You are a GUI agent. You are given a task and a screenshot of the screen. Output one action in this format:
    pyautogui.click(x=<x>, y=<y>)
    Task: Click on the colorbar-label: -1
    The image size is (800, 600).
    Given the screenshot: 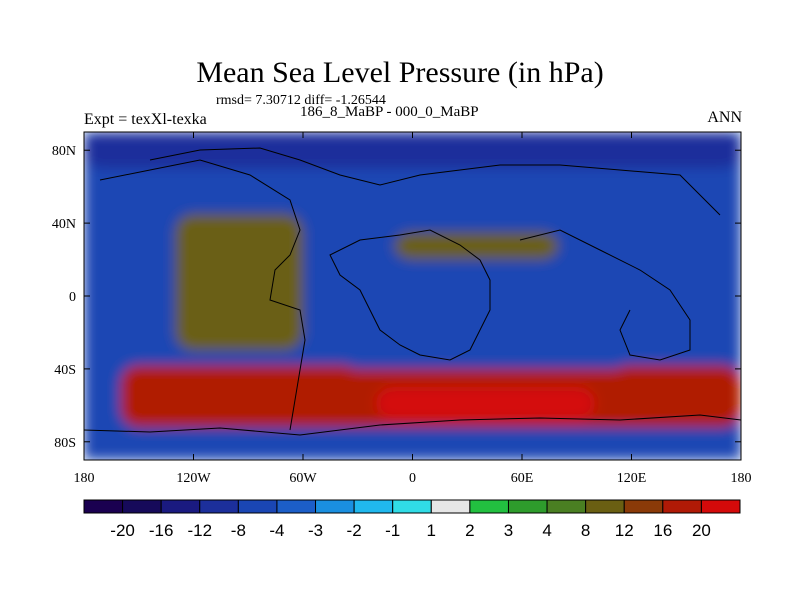 What is the action you would take?
    pyautogui.click(x=392, y=530)
    